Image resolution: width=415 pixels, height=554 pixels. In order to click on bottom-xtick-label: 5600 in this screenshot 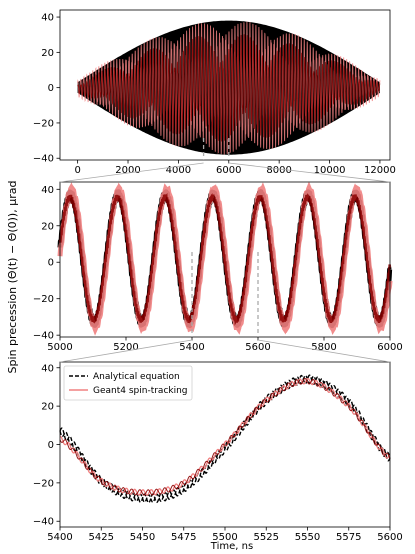, I will do `click(389, 537)`.